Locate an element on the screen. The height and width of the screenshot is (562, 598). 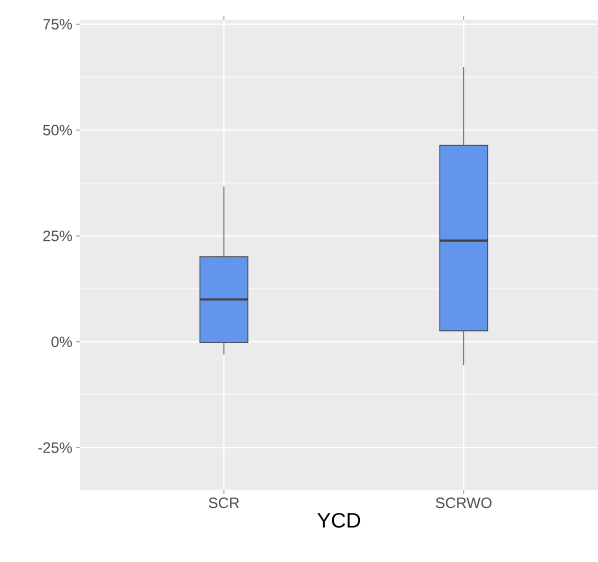
y-tick-label: 75% is located at coordinates (57, 24).